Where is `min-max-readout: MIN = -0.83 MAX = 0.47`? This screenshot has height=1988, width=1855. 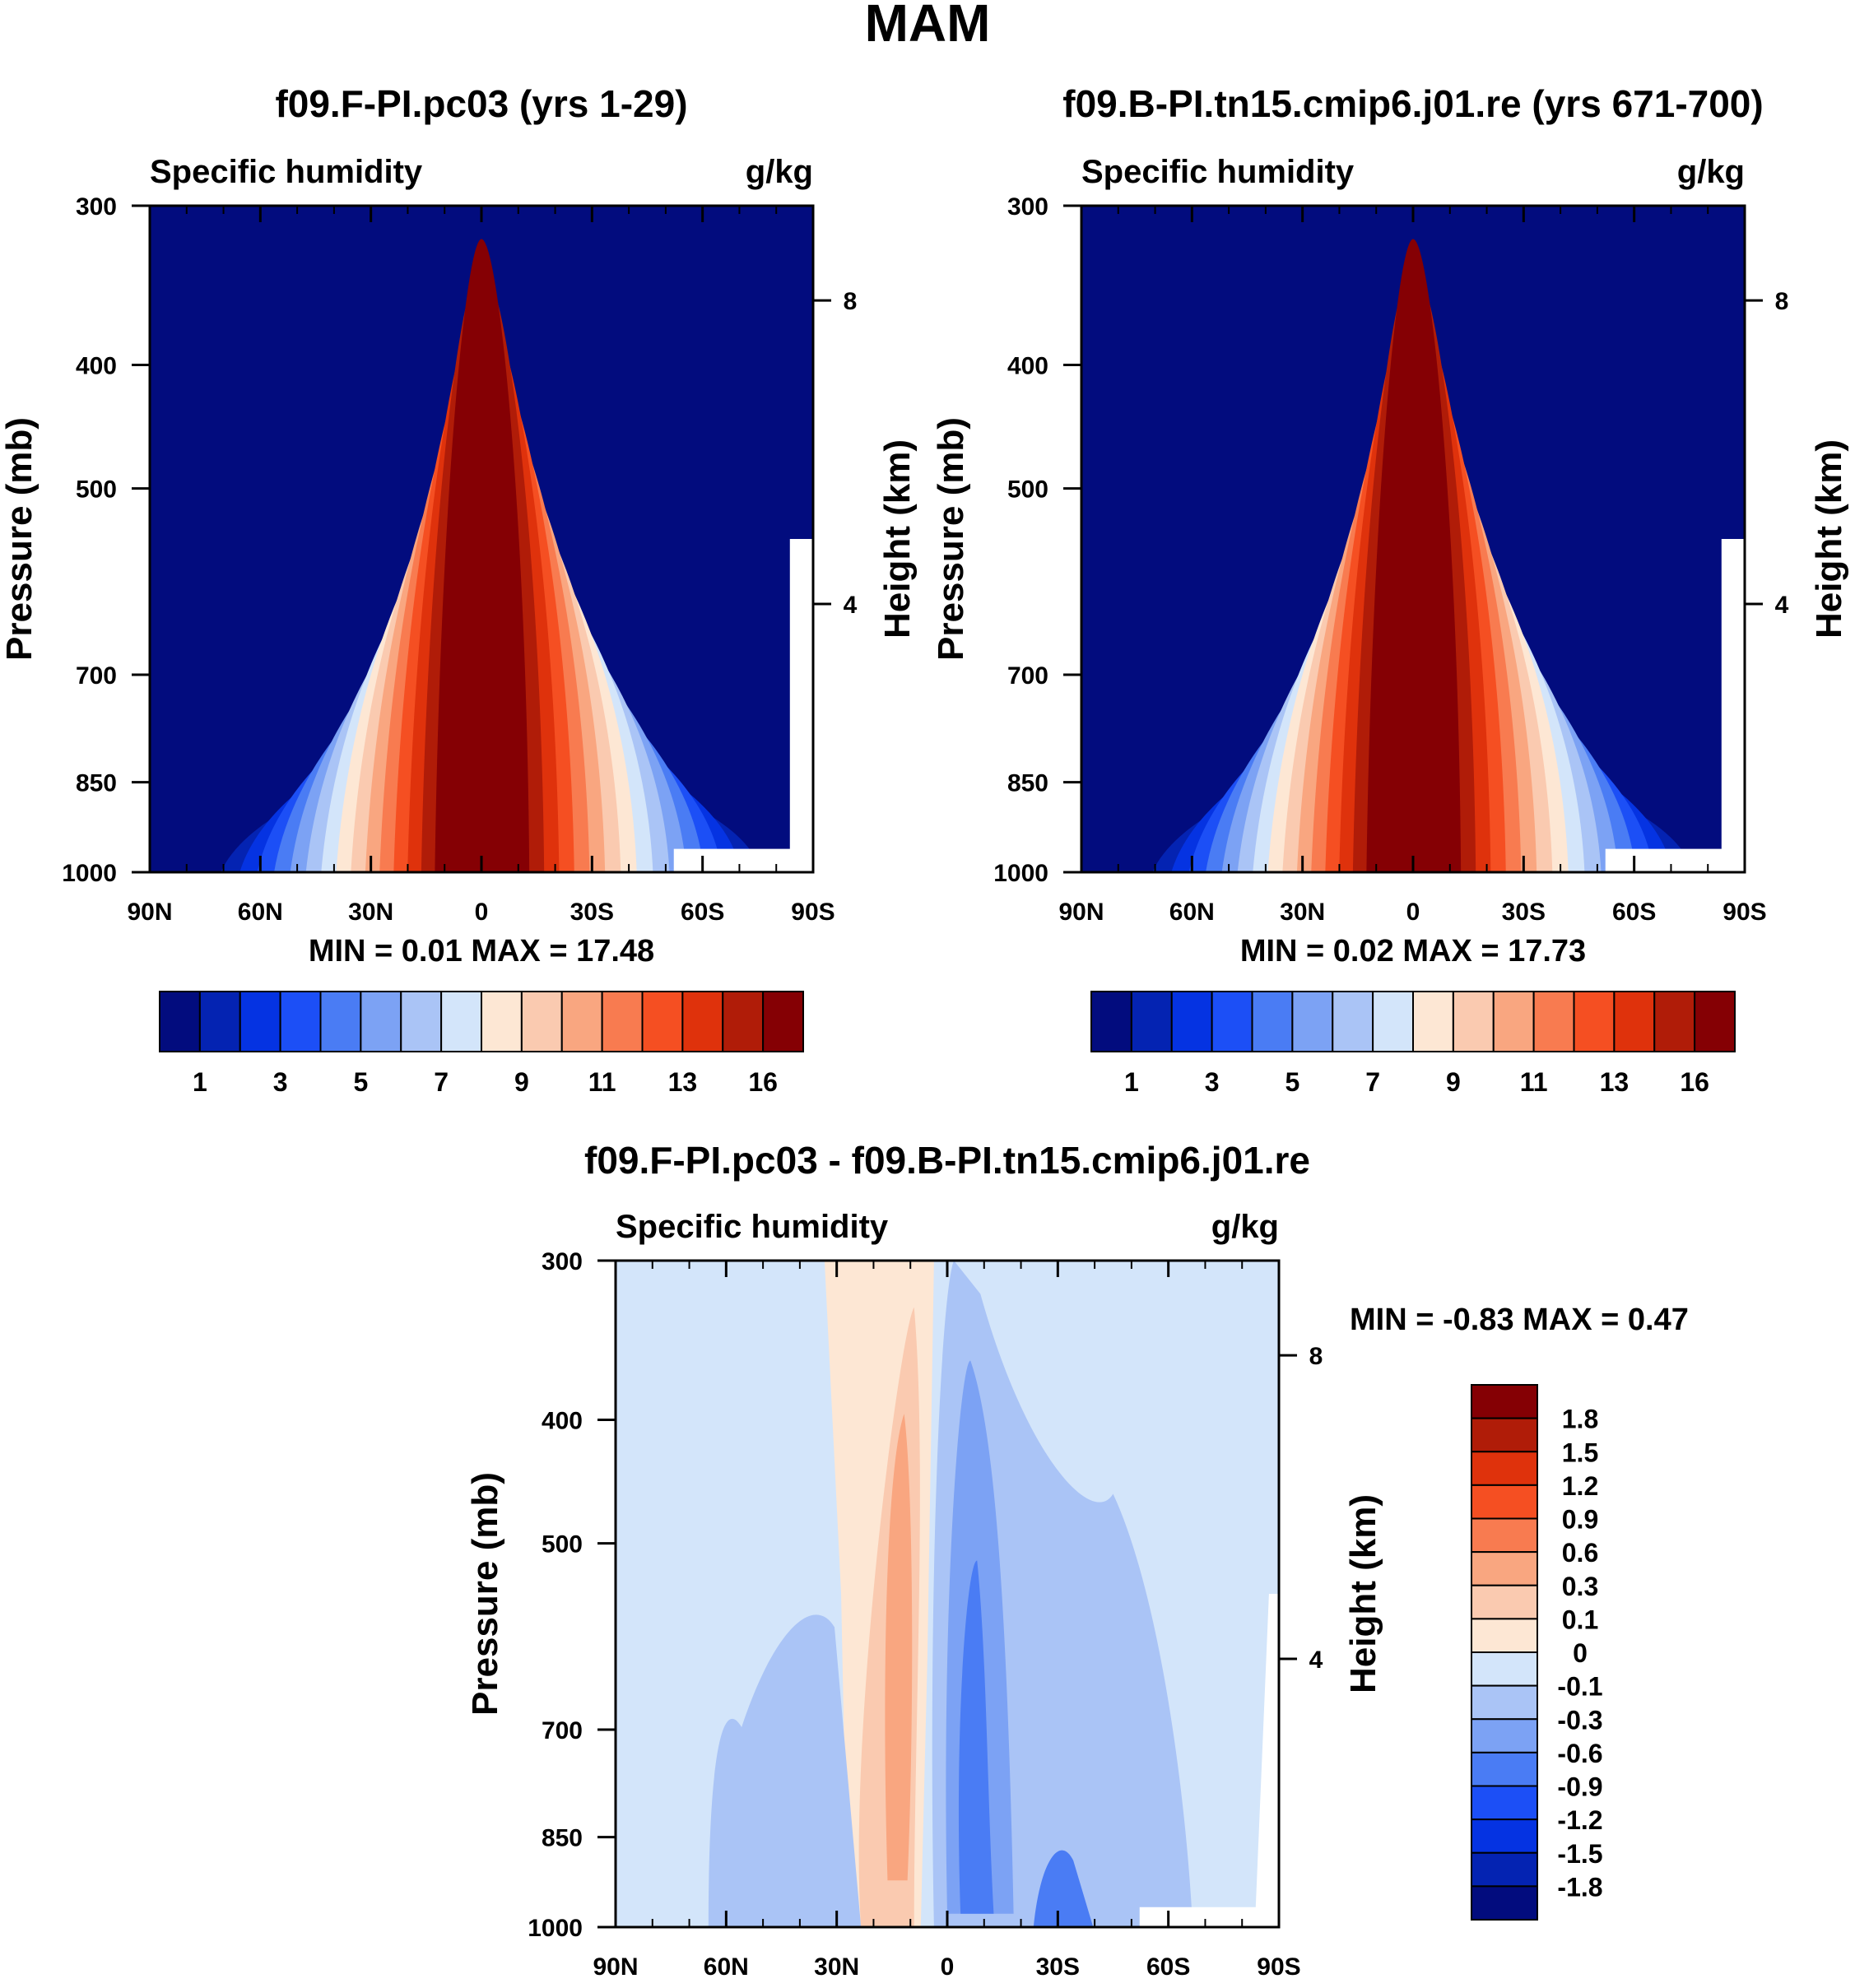
min-max-readout: MIN = -0.83 MAX = 0.47 is located at coordinates (1519, 1320).